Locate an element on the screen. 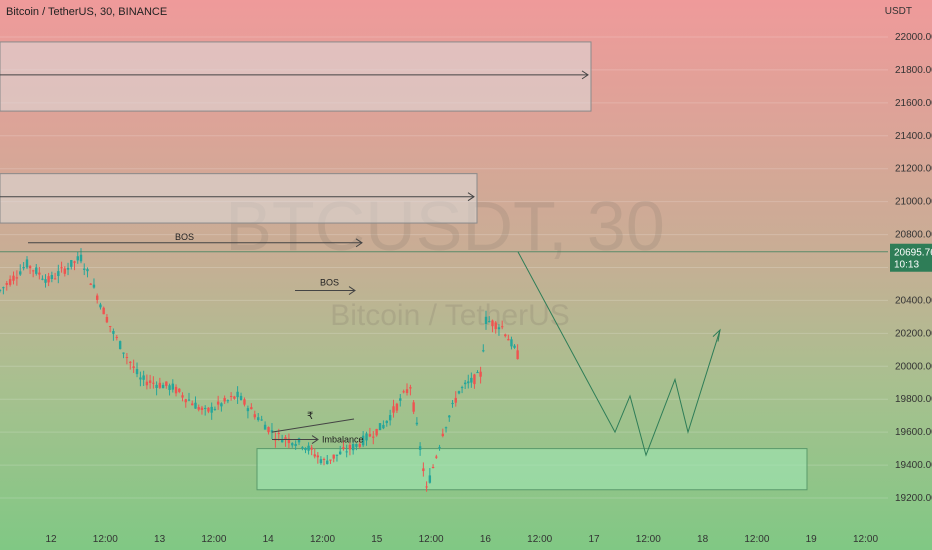  y-tick-3: 19800.00 is located at coordinates (913, 399).